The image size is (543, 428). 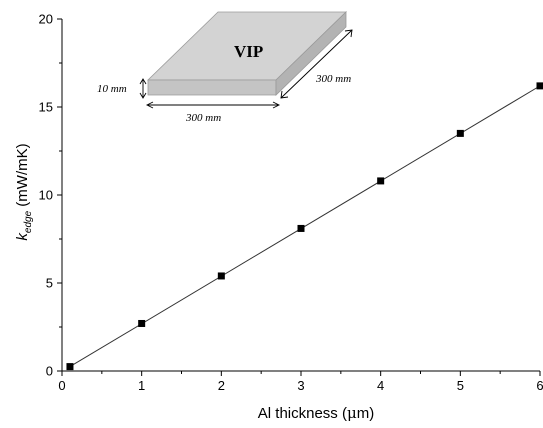 I want to click on x-tick-label: 6, so click(x=539, y=385).